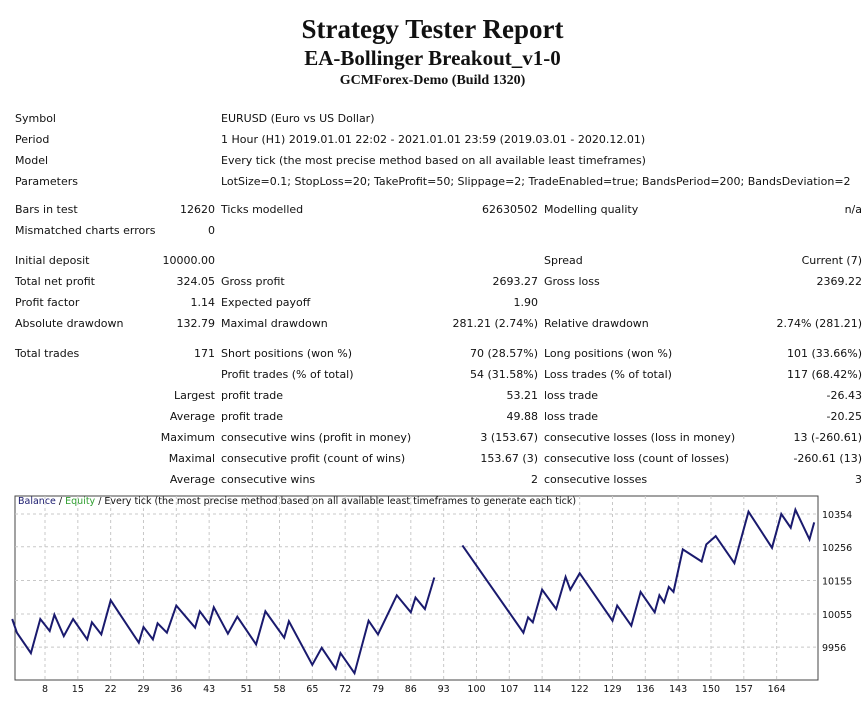  I want to click on x-tick-label: 143, so click(678, 689).